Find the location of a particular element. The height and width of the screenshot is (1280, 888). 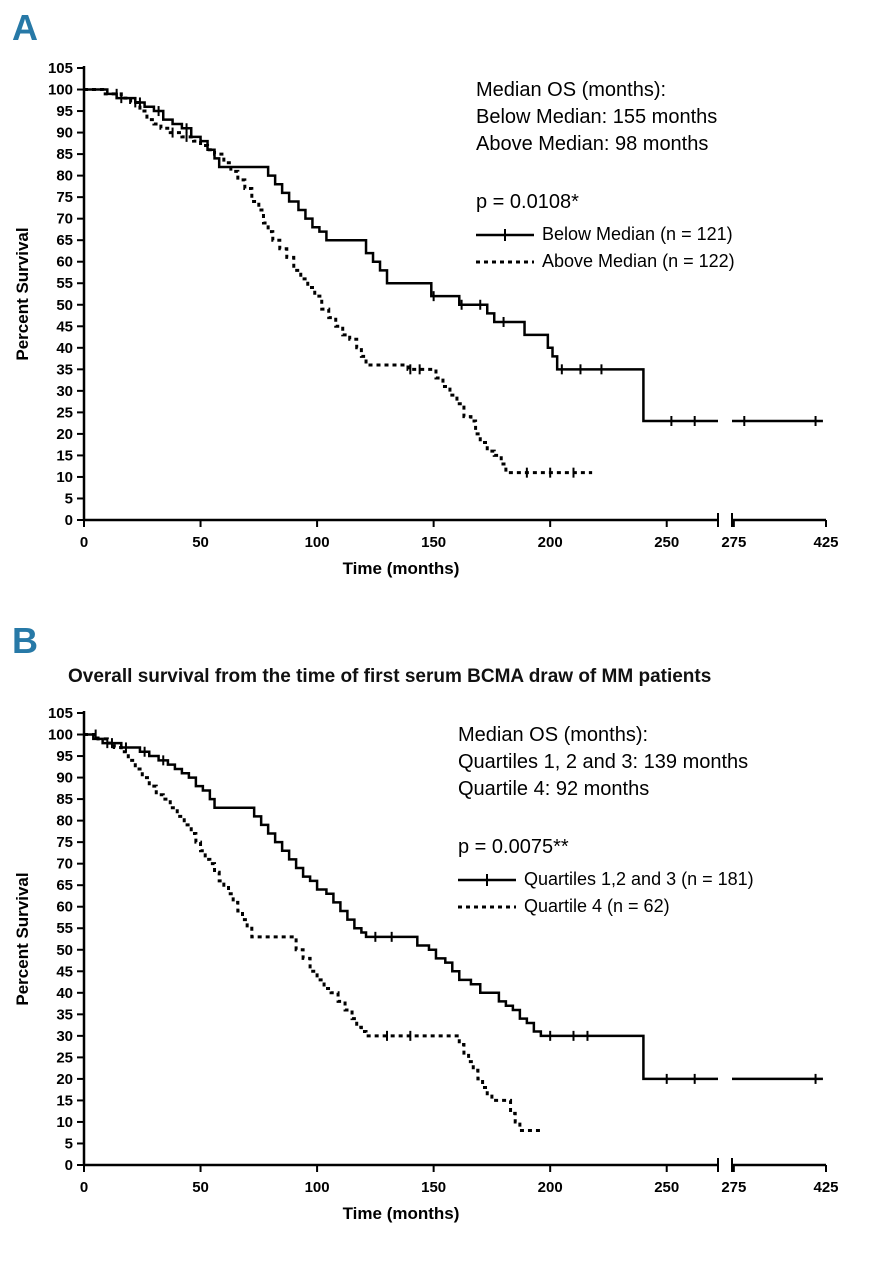

panel-a-label: A is located at coordinates (25, 27).